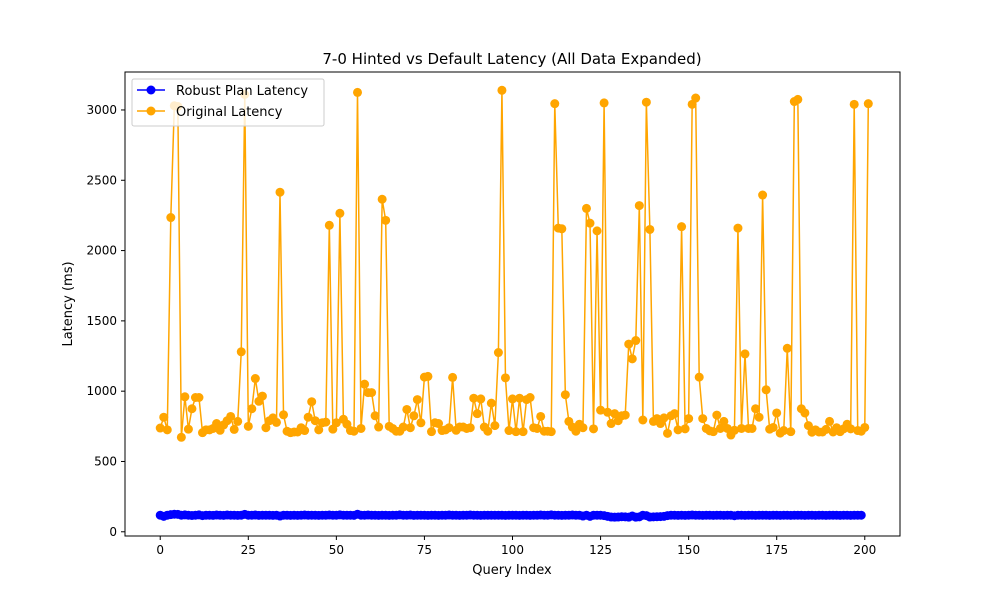 Image resolution: width=1000 pixels, height=600 pixels. Describe the element at coordinates (242, 91) in the screenshot. I see `legend-label-robust: Robust Plan Latency` at that location.